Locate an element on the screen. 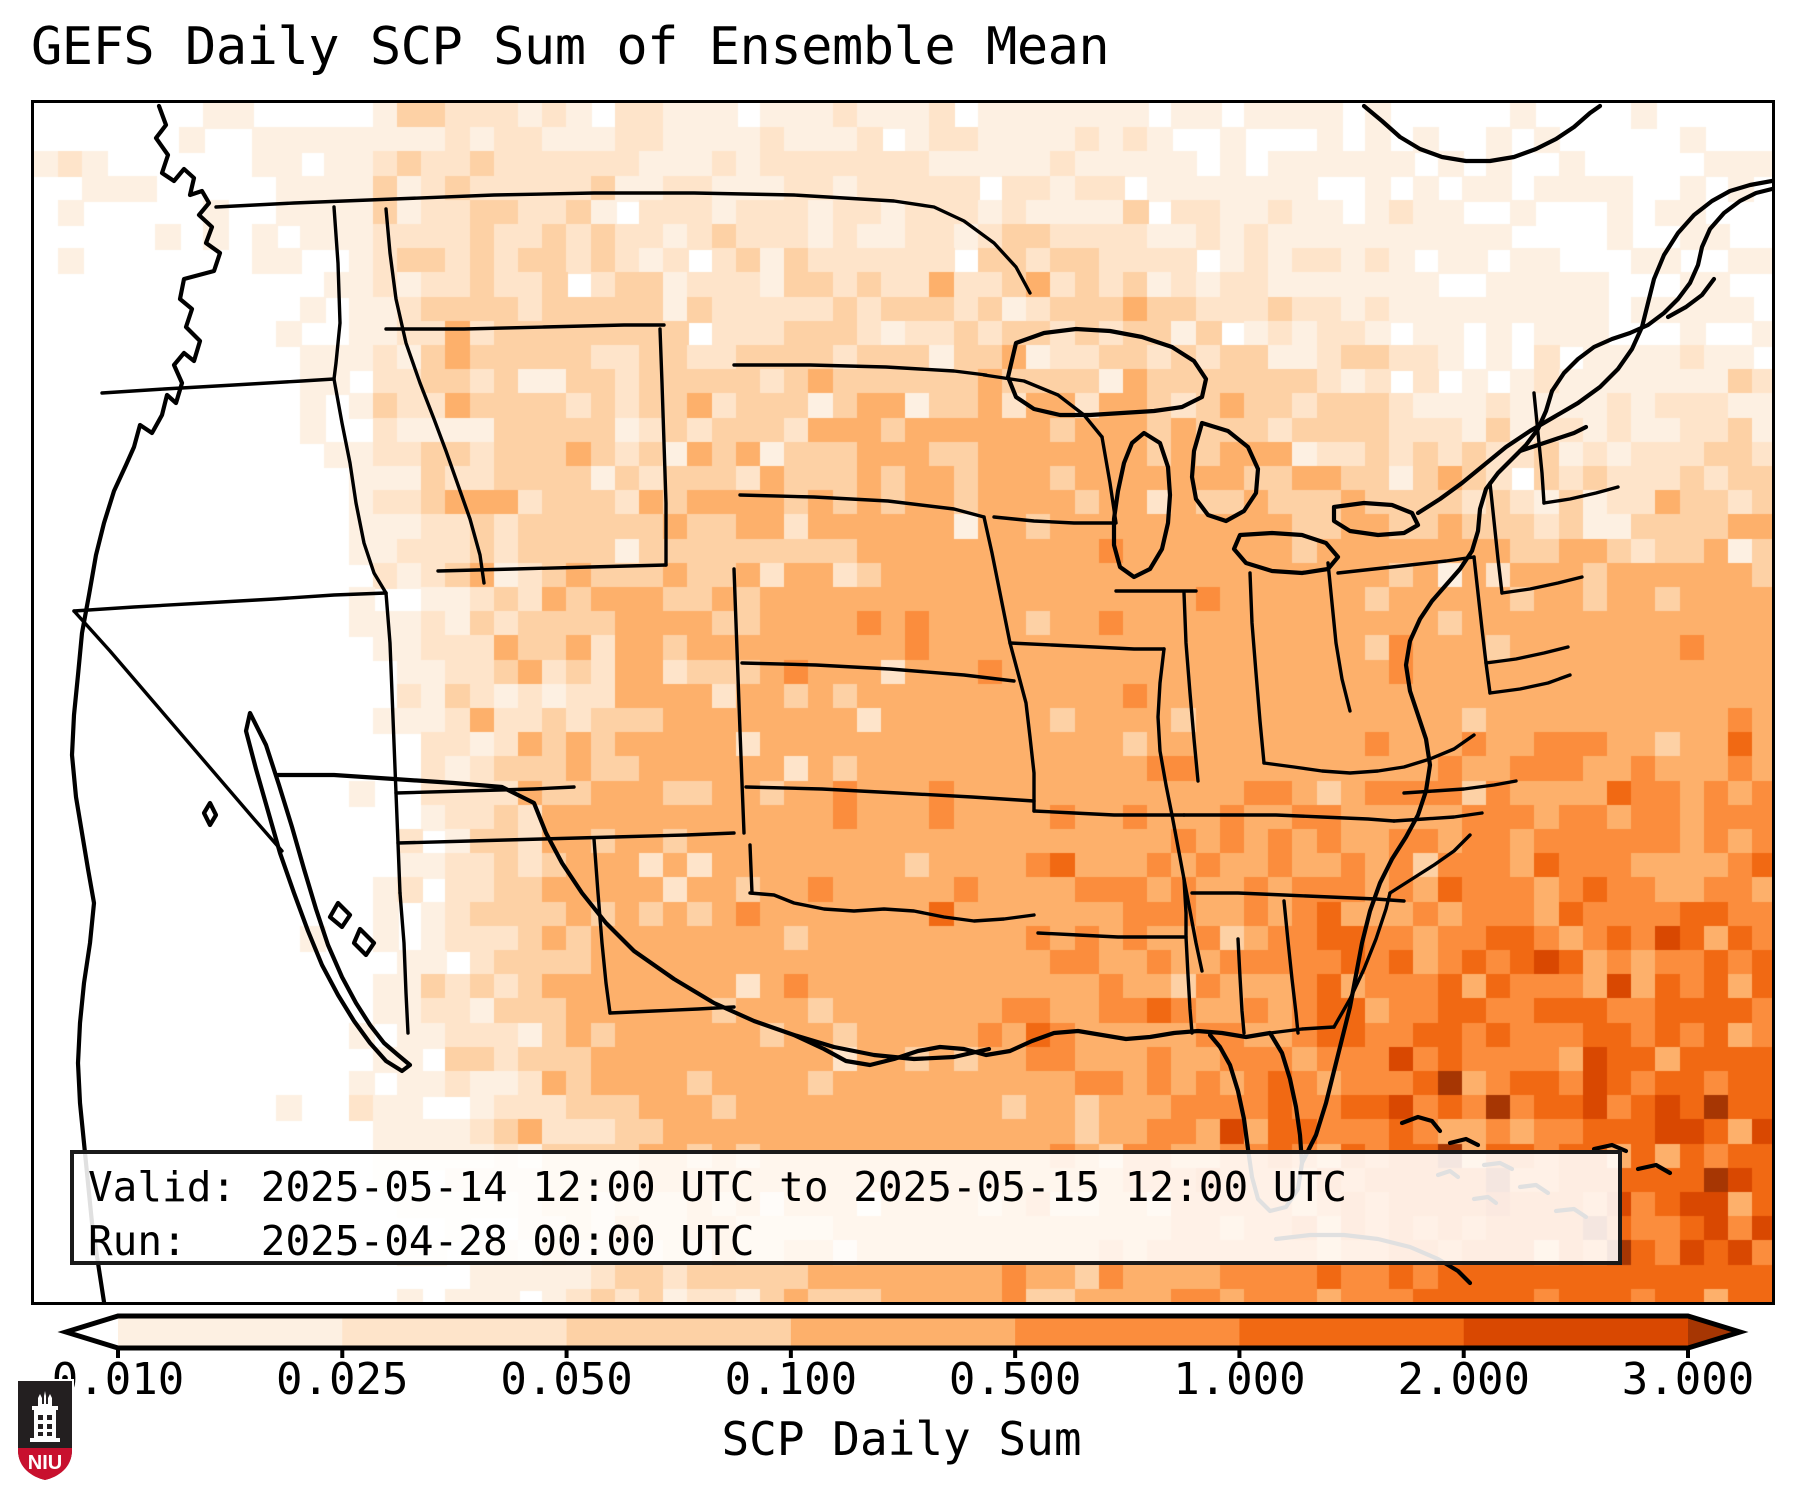 The image size is (1803, 1500). colorbar-svg is located at coordinates (903, 1335).